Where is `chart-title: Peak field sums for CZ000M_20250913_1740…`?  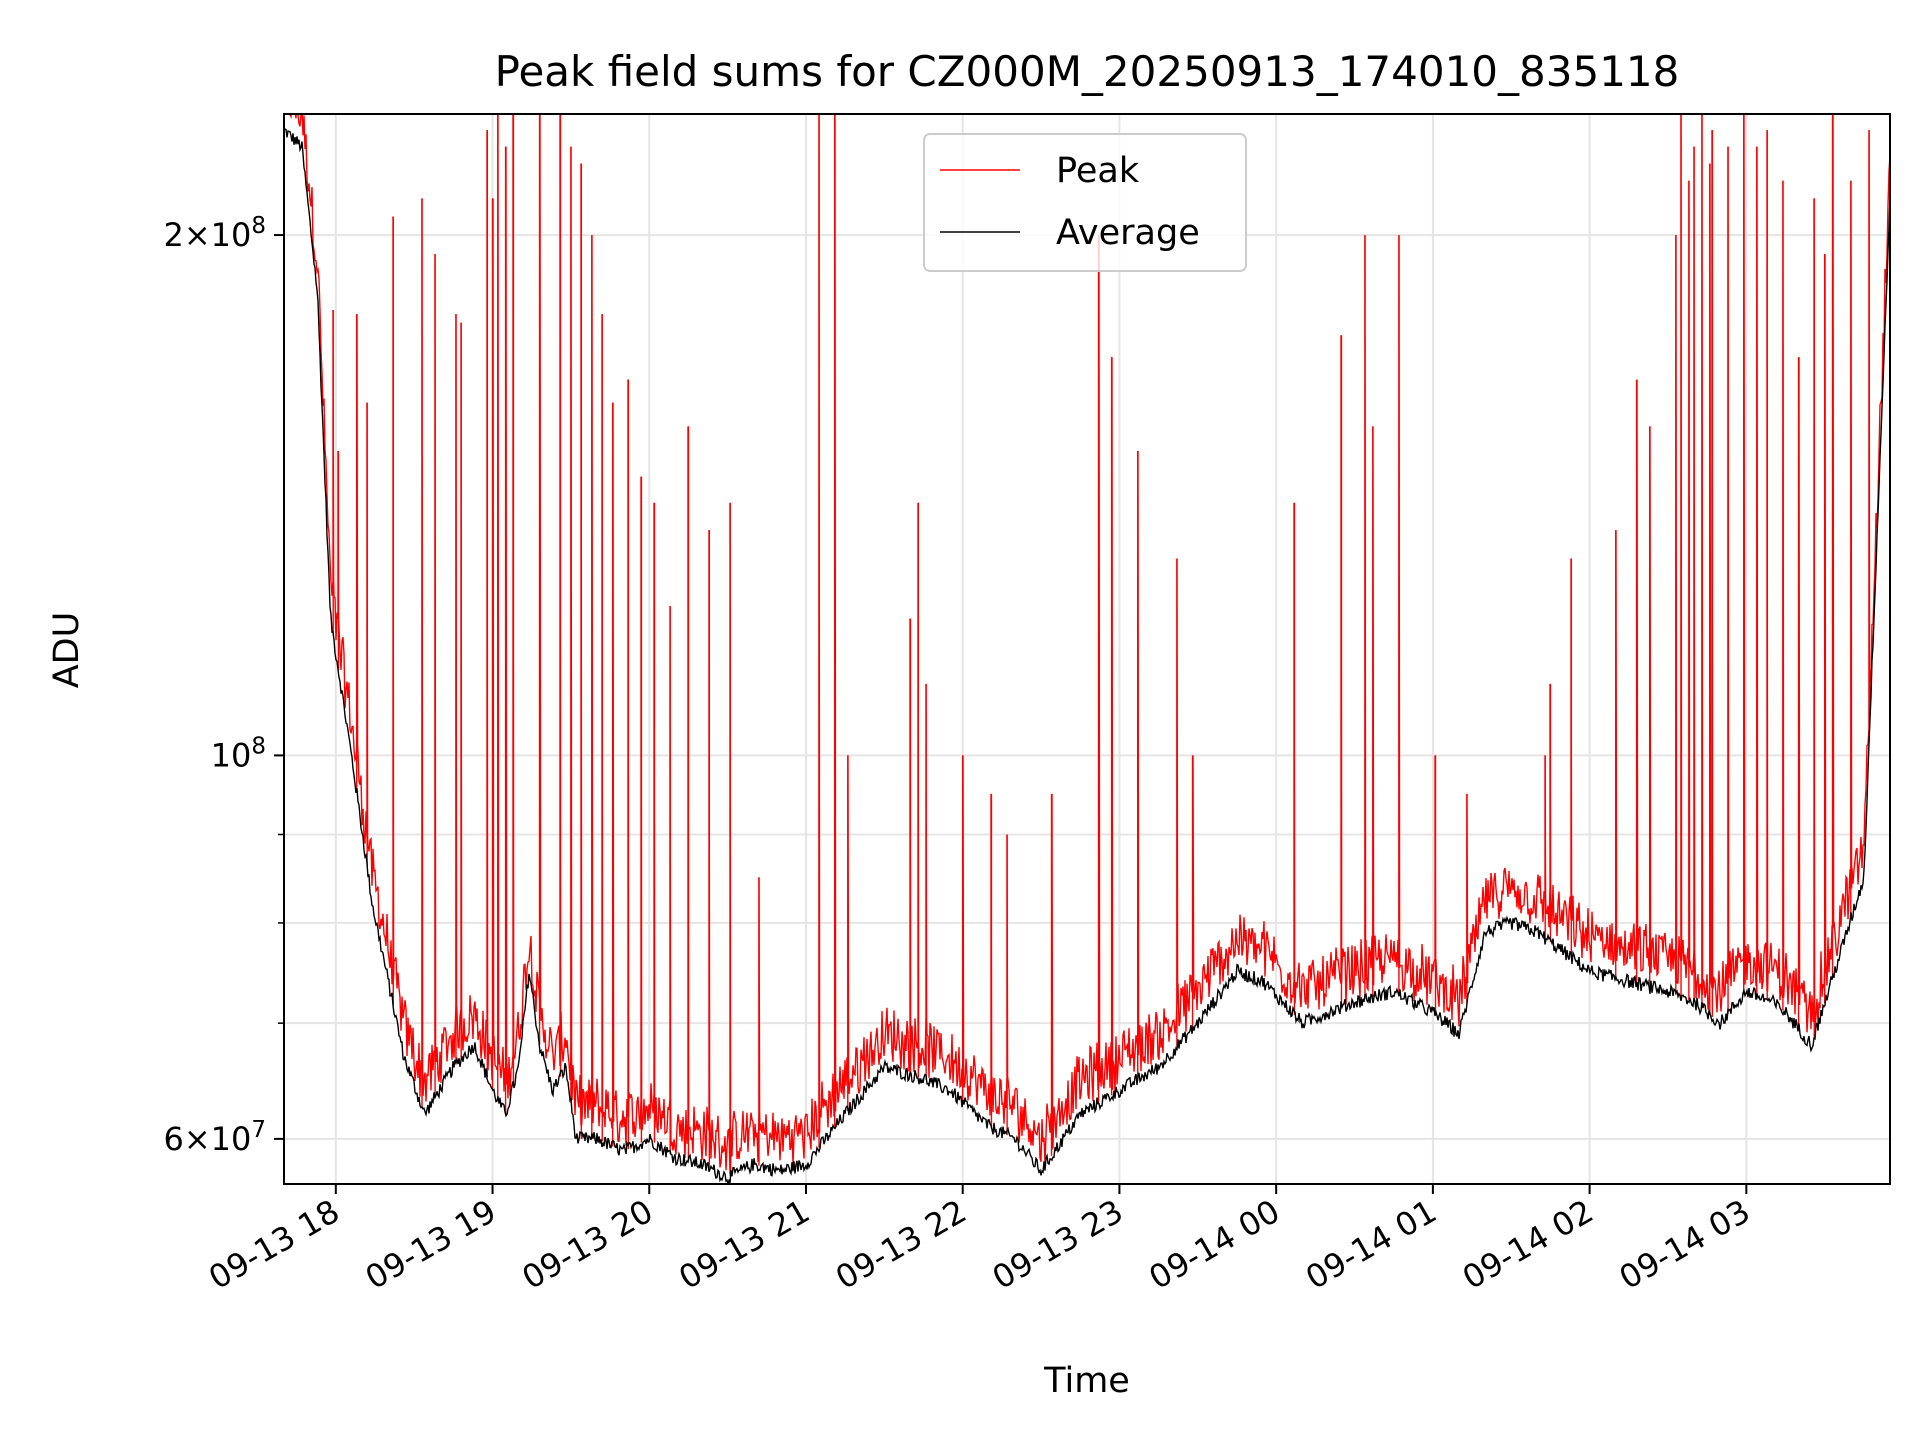
chart-title: Peak field sums for CZ000M_20250913_1740… is located at coordinates (1087, 71).